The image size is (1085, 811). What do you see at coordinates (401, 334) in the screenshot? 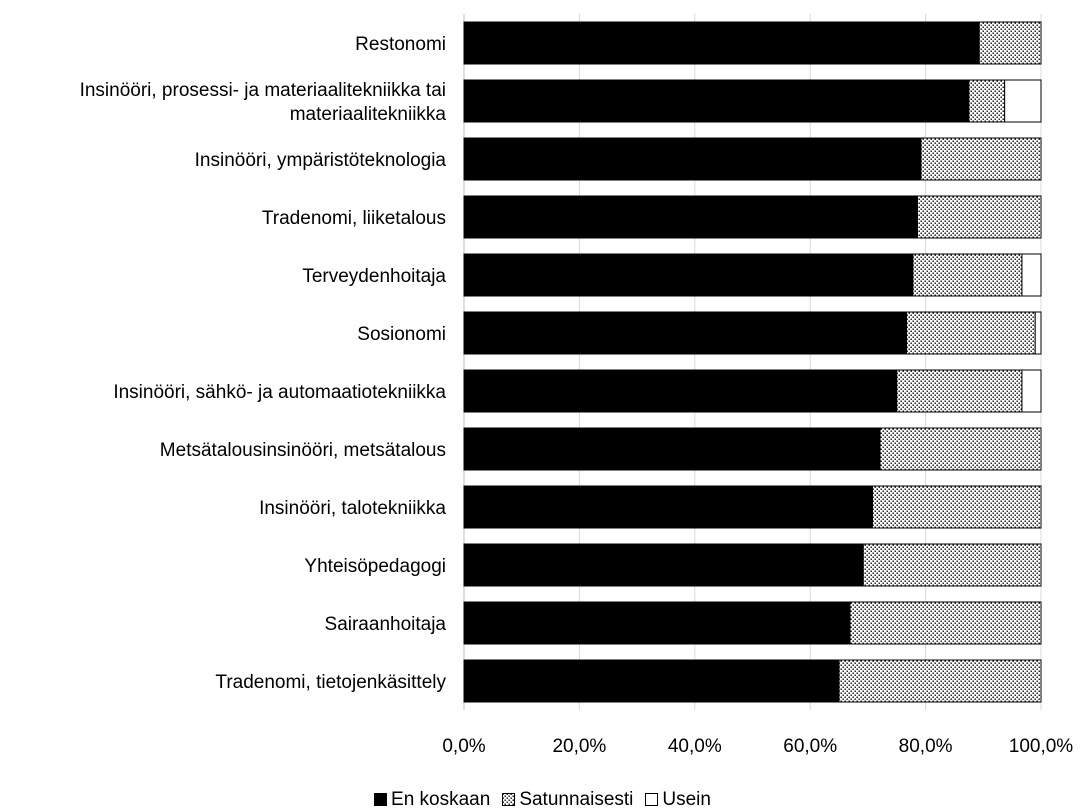
I see `category-label: Sosionomi` at bounding box center [401, 334].